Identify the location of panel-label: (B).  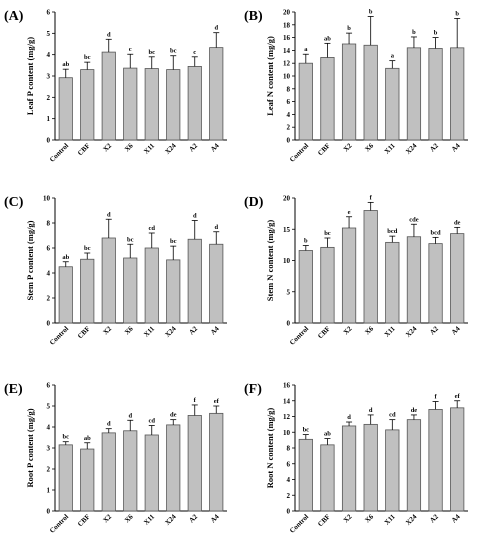
(253, 16).